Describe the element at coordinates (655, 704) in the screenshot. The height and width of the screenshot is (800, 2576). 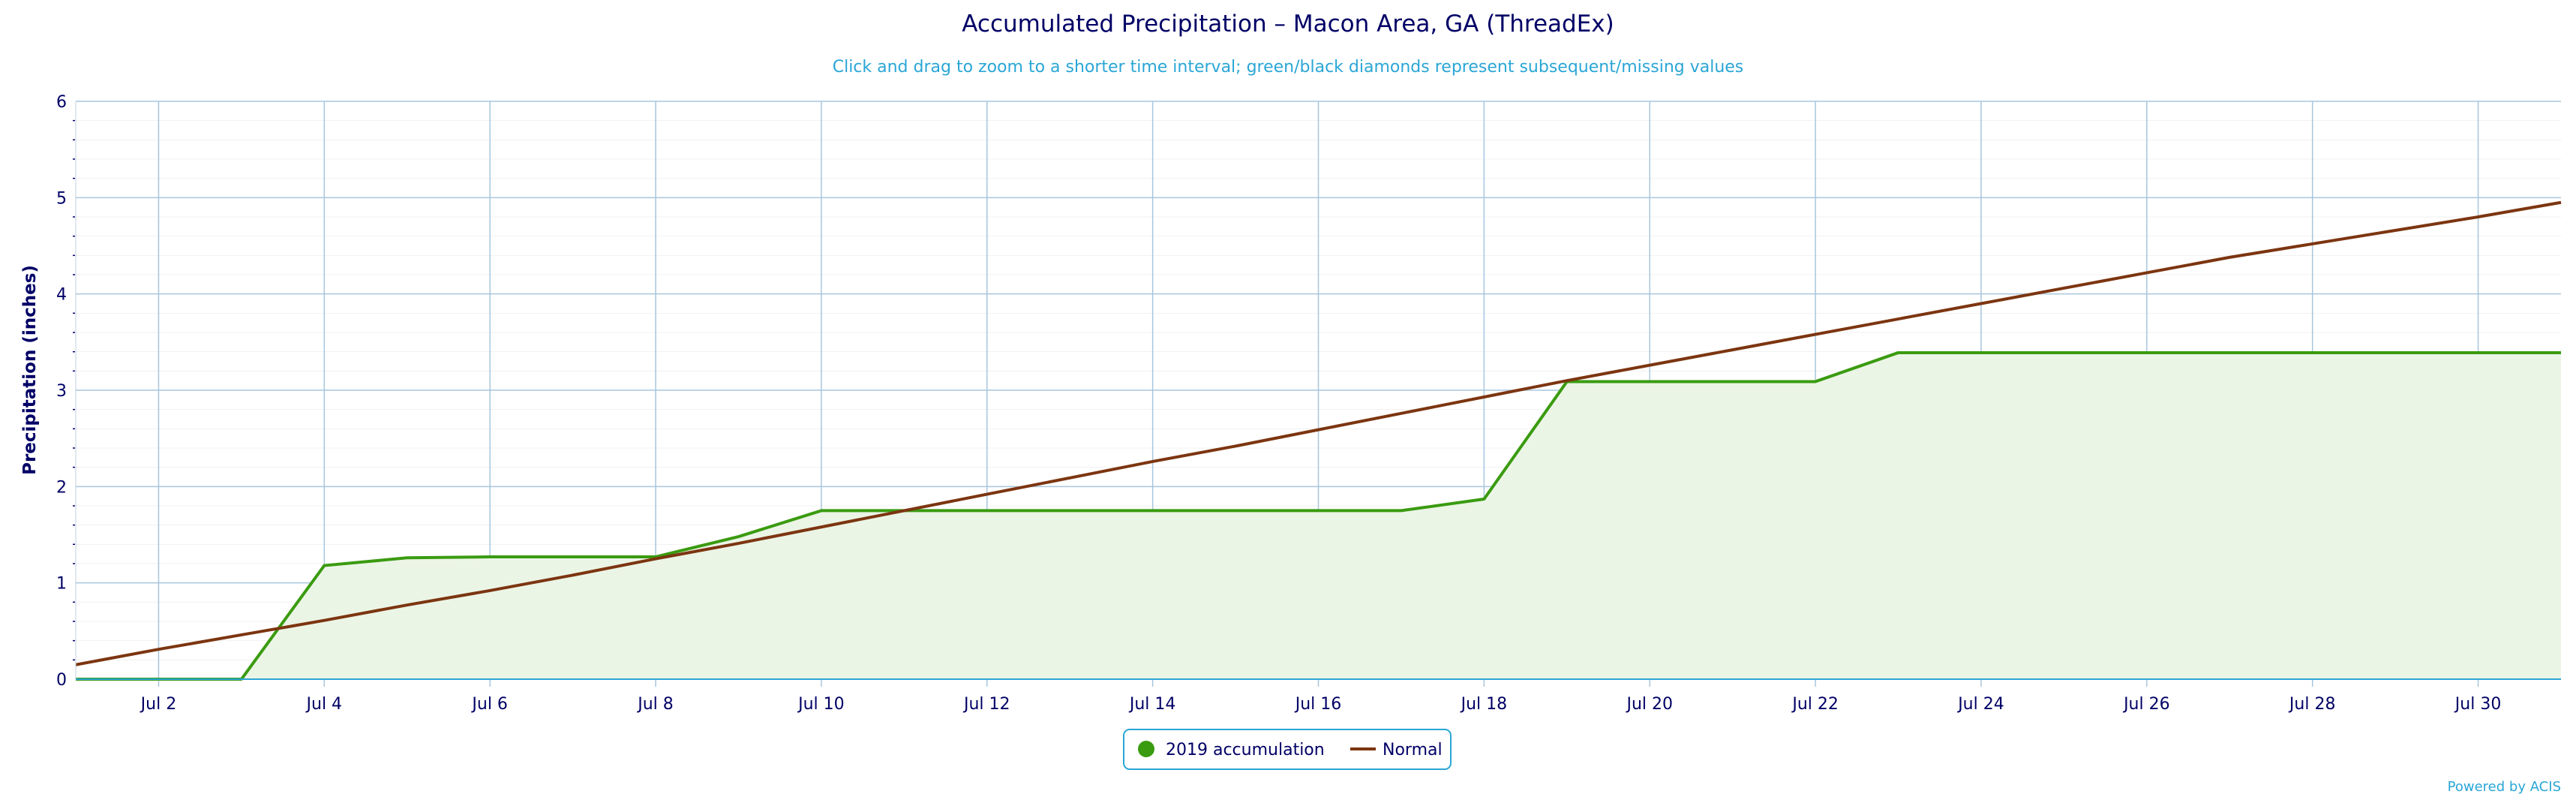
I see `x-tick-label: Jul 8` at that location.